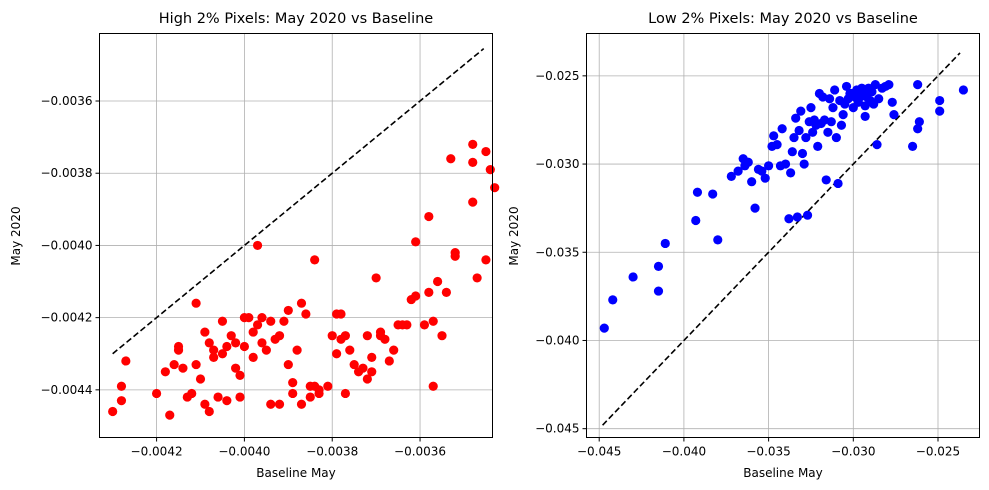 This screenshot has width=989, height=490. I want to click on y-tick-label: −0.0040, so click(66, 245).